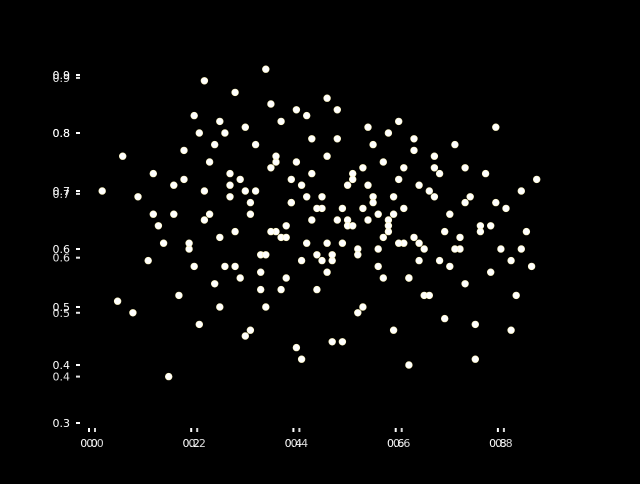  I want to click on y-tick-label: 0.5, so click(62, 307).